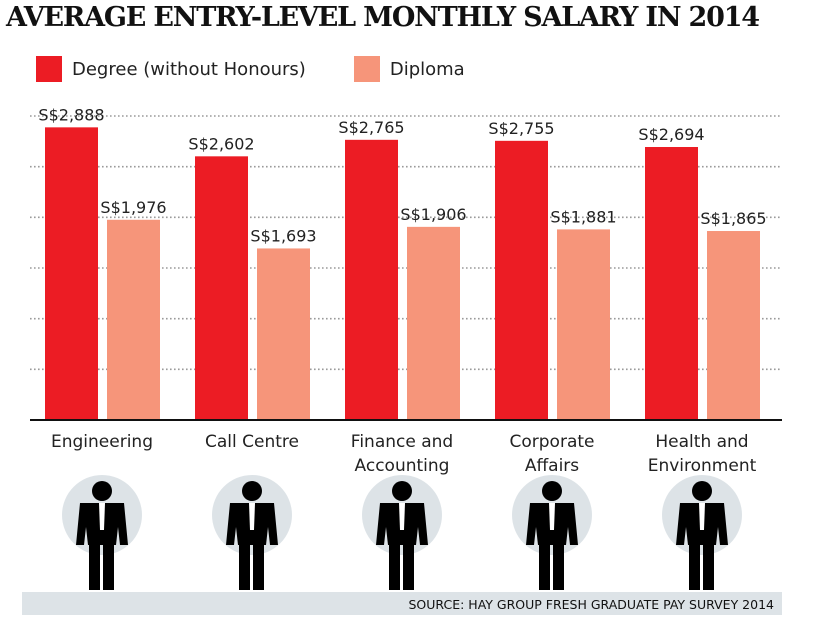 This screenshot has height=622, width=830. I want to click on data-label: S$1,865, so click(733, 218).